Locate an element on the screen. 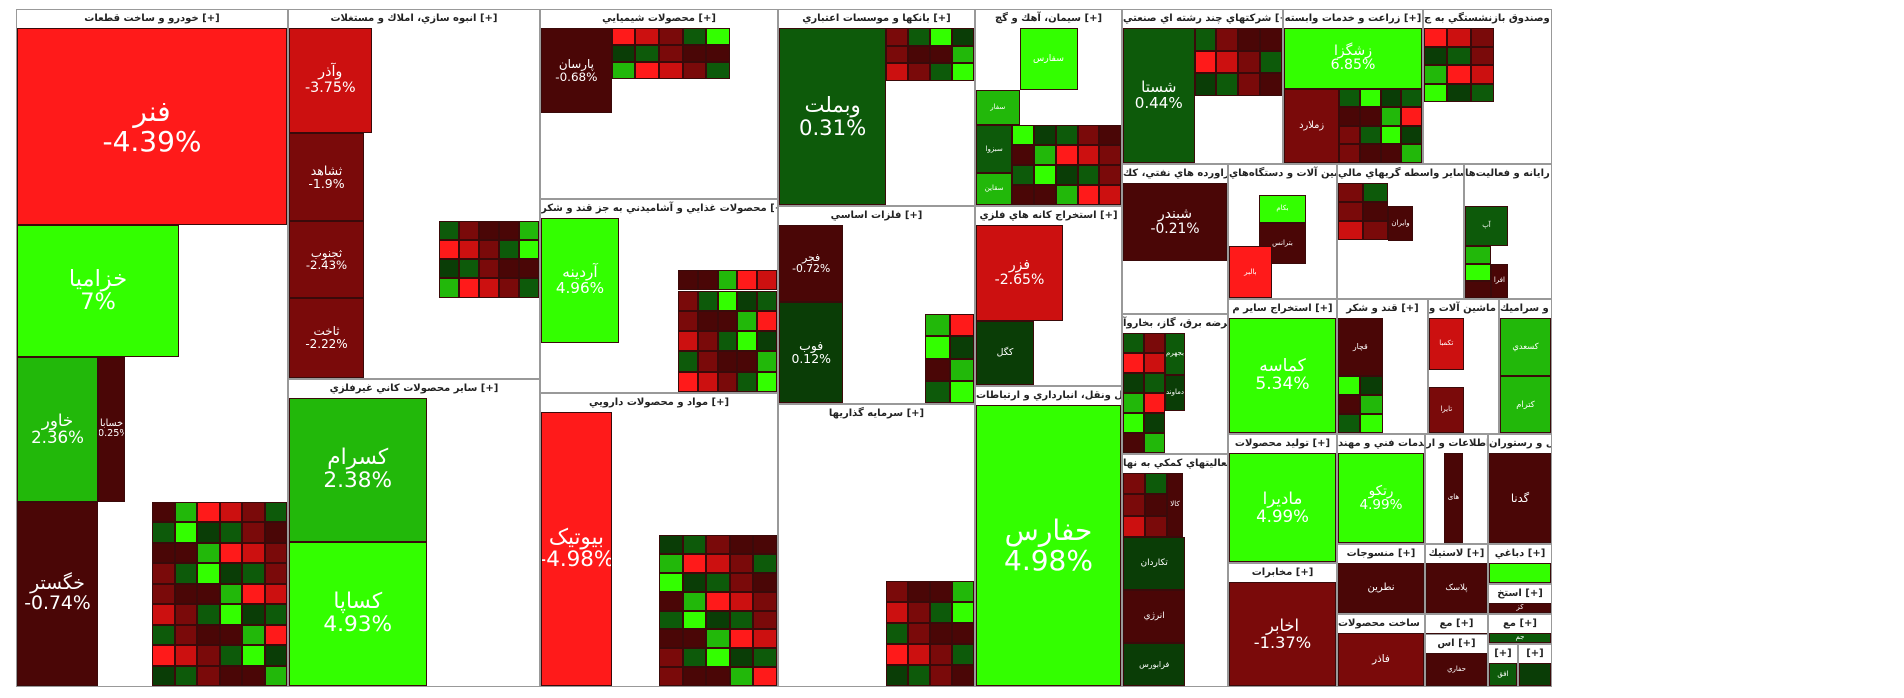 This screenshot has width=1904, height=698. stock-tile: کز is located at coordinates (1520, 608).